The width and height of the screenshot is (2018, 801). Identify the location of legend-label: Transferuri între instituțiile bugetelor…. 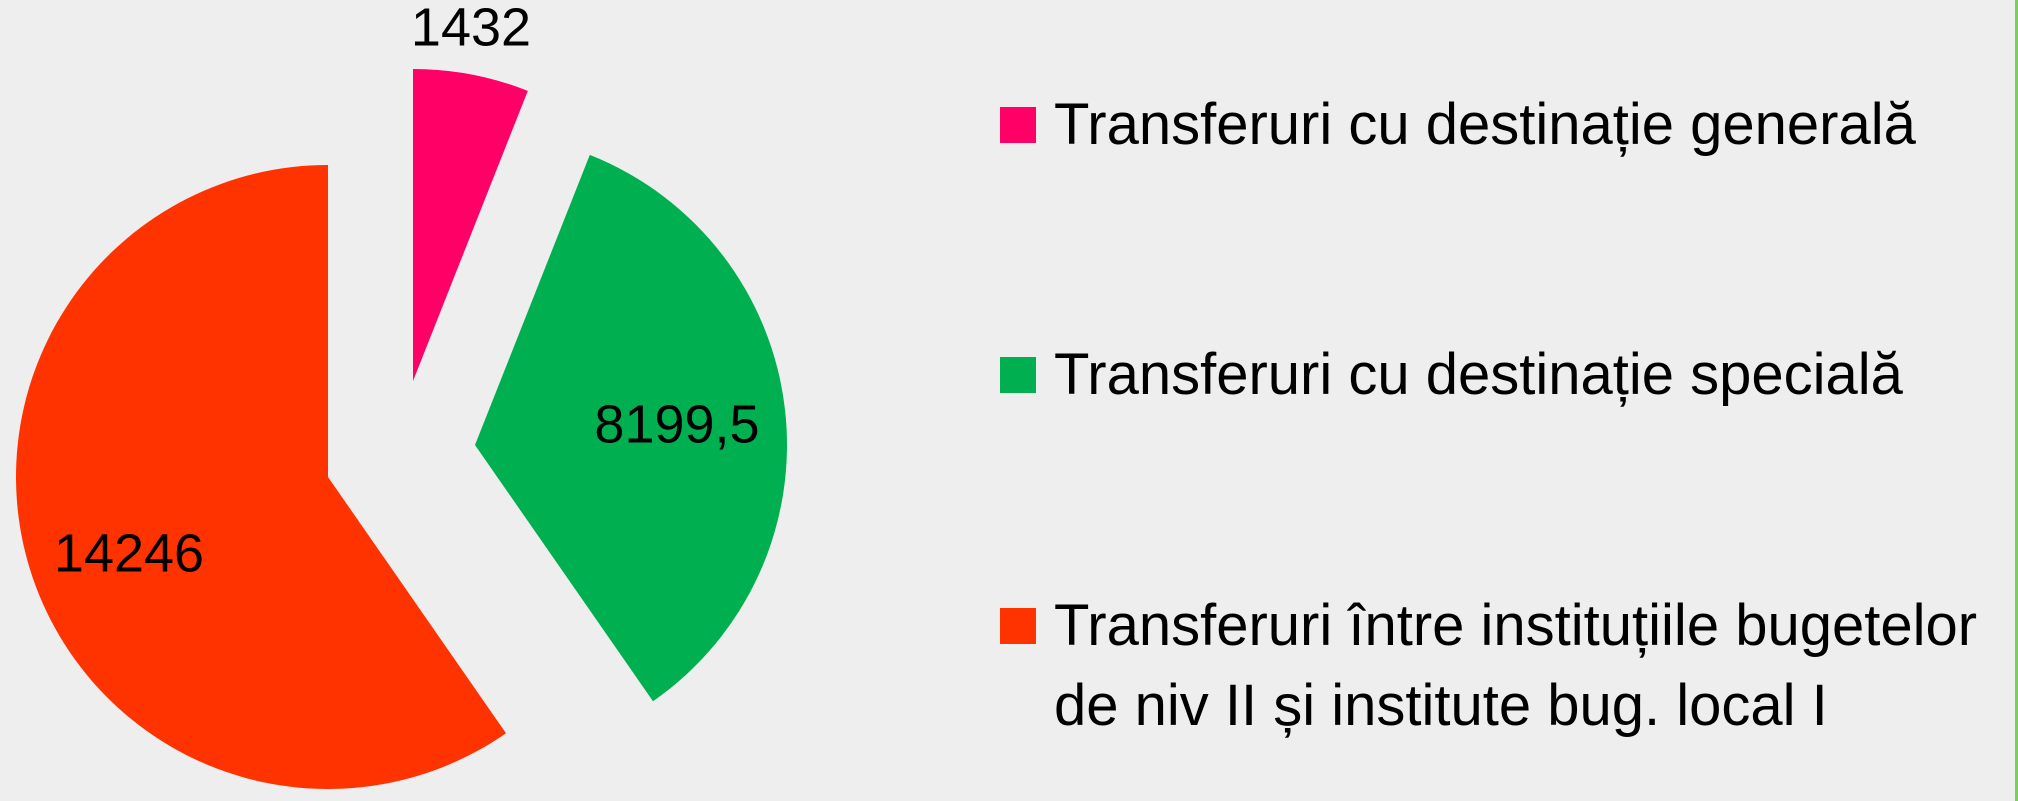
(1516, 665).